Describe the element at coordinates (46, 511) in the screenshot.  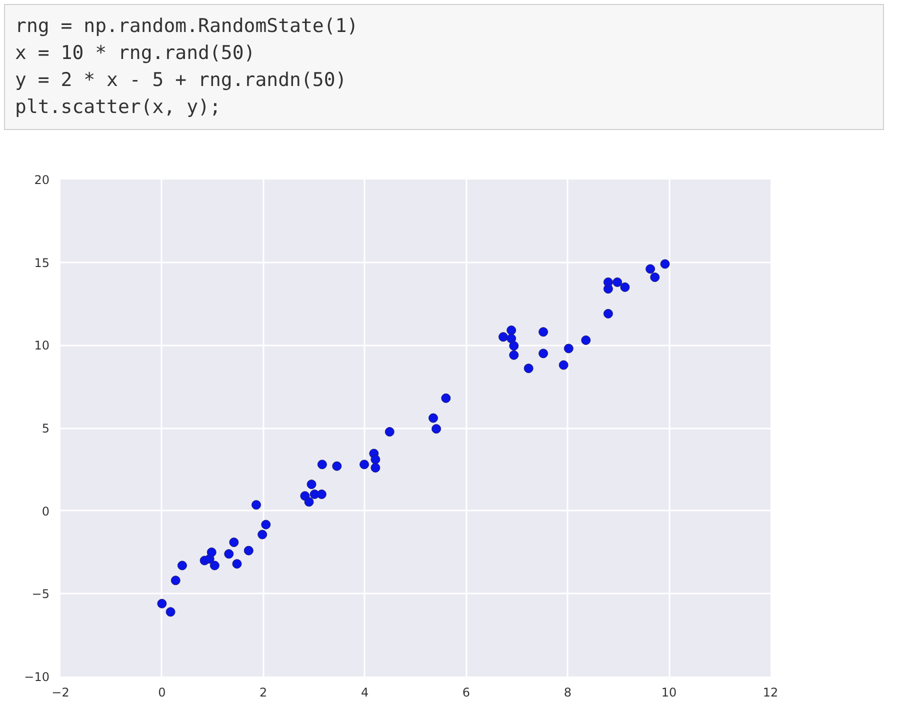
I see `y-tick-label: 0` at that location.